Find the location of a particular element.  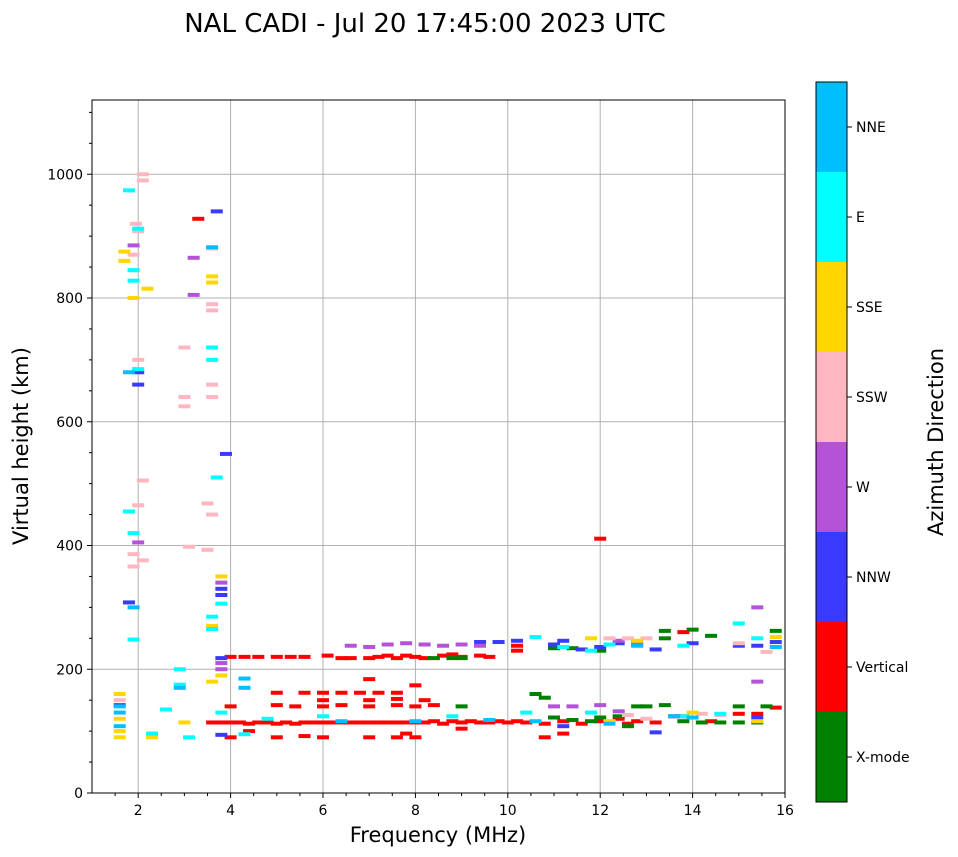

x-tick-label: 14 is located at coordinates (693, 811).